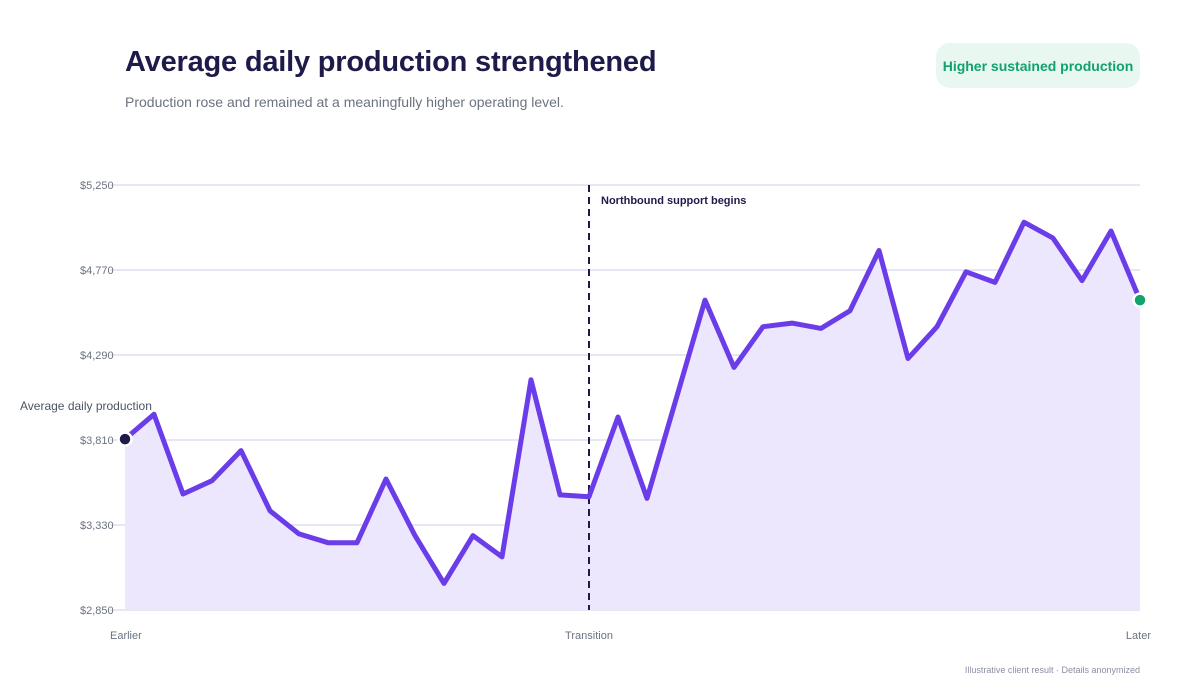  I want to click on y-tick-label: $2,850, so click(97, 611).